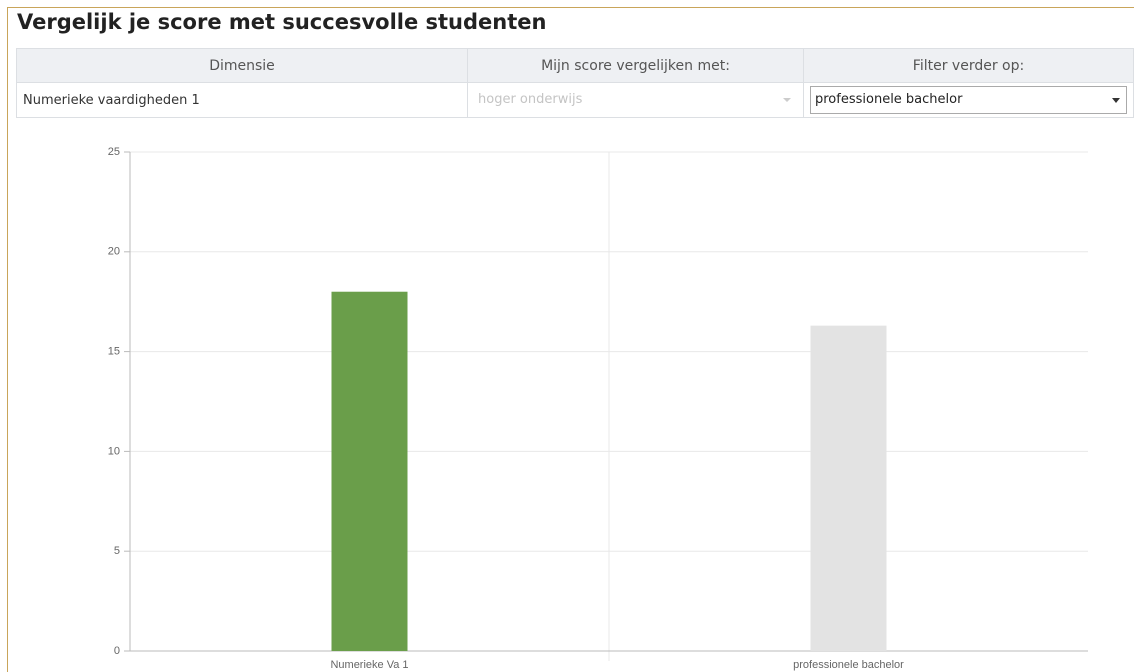  What do you see at coordinates (635, 65) in the screenshot?
I see `column-header: Mijn score vergelijken met:` at bounding box center [635, 65].